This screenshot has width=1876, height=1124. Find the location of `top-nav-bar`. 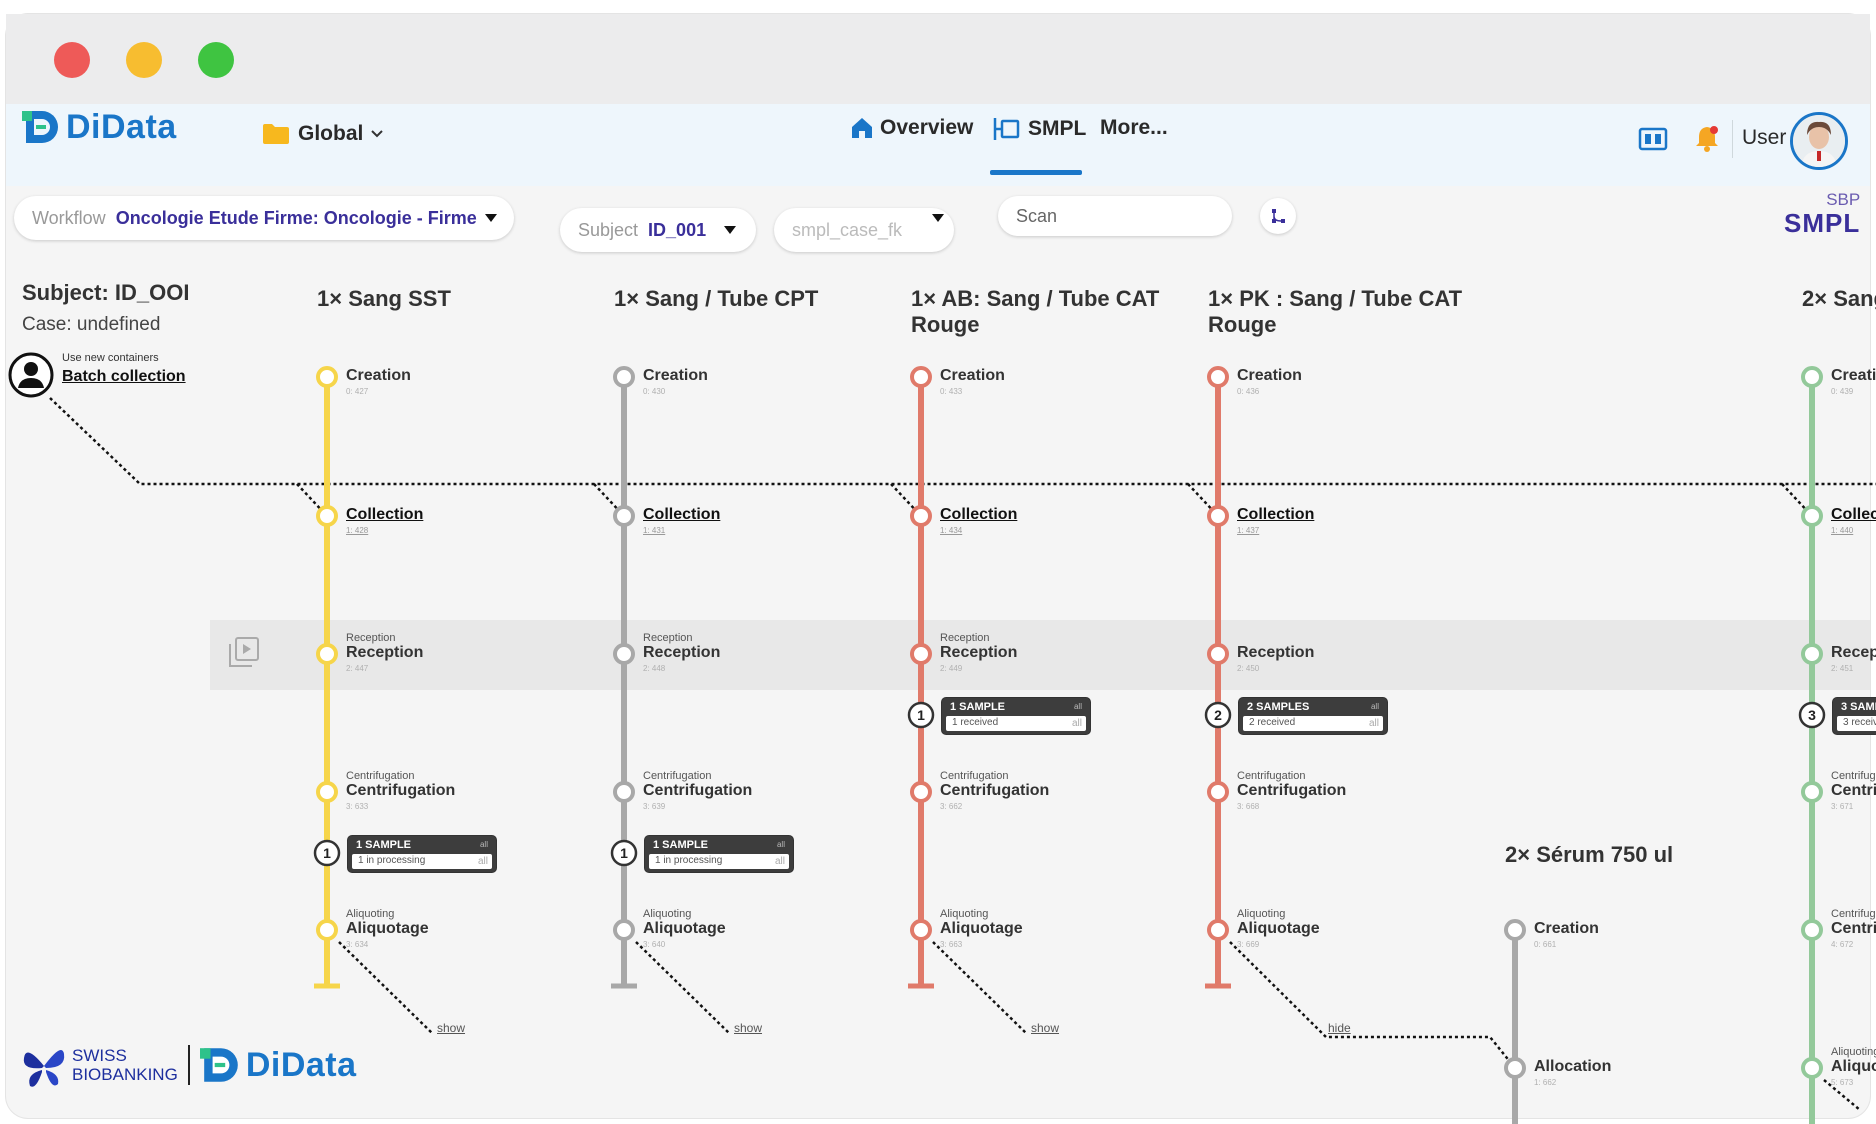

top-nav-bar is located at coordinates (938, 145).